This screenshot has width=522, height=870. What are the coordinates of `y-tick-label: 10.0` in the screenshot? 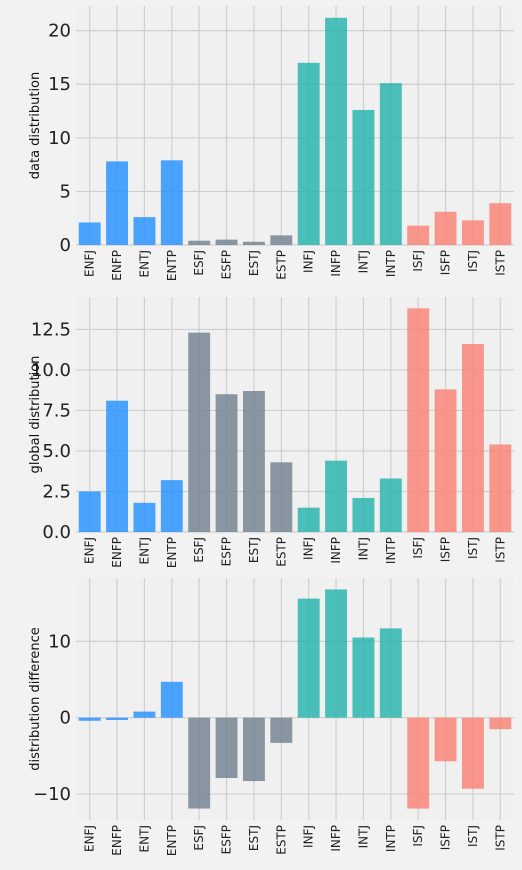 It's located at (51, 370).